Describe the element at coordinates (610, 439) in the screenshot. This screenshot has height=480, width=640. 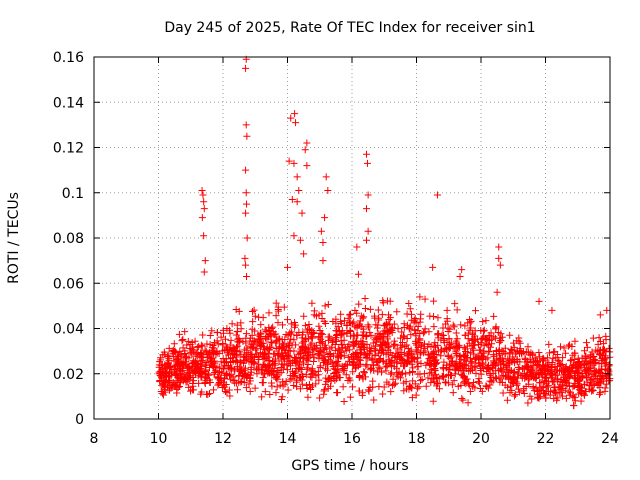
I see `x-tick-label: 24` at that location.